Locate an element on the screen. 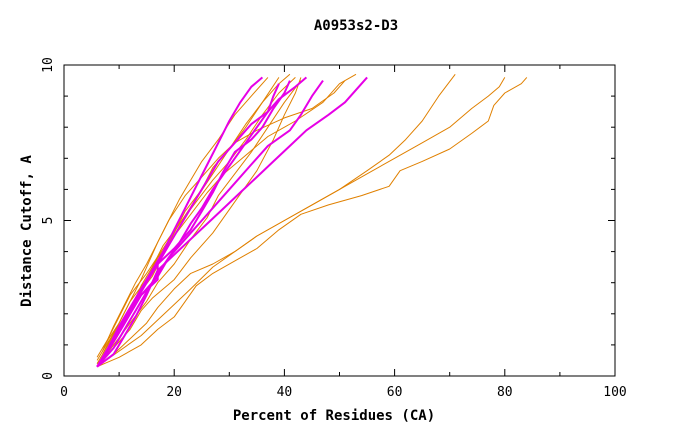 This screenshot has width=680, height=440. chart-title: A0953s2-D3 is located at coordinates (356, 26).